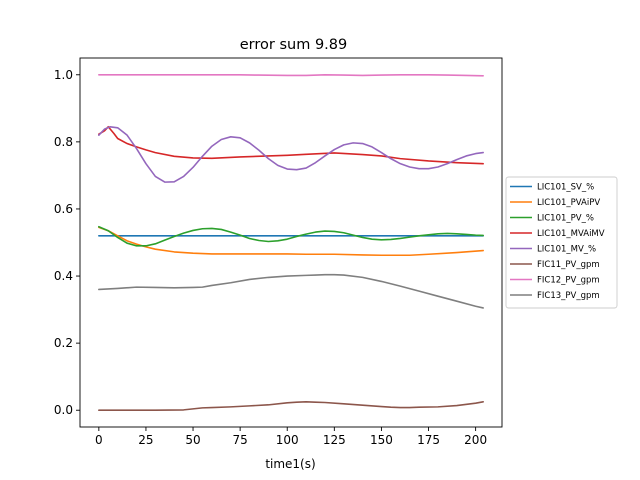 Image resolution: width=640 pixels, height=480 pixels. What do you see at coordinates (475, 440) in the screenshot?
I see `x-tick-label-8: 200` at bounding box center [475, 440].